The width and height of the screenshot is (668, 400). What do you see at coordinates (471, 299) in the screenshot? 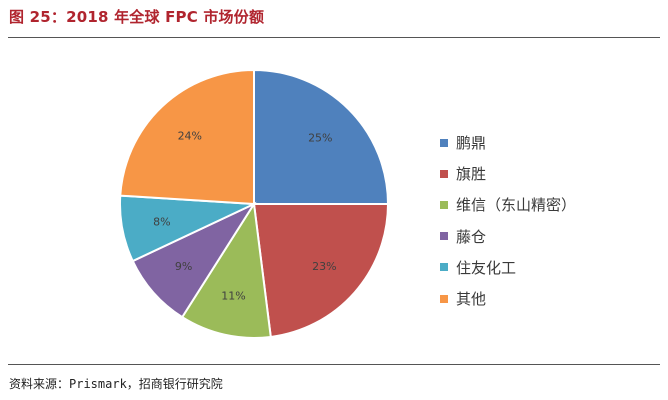
I see `legend-label: 其他` at bounding box center [471, 299].